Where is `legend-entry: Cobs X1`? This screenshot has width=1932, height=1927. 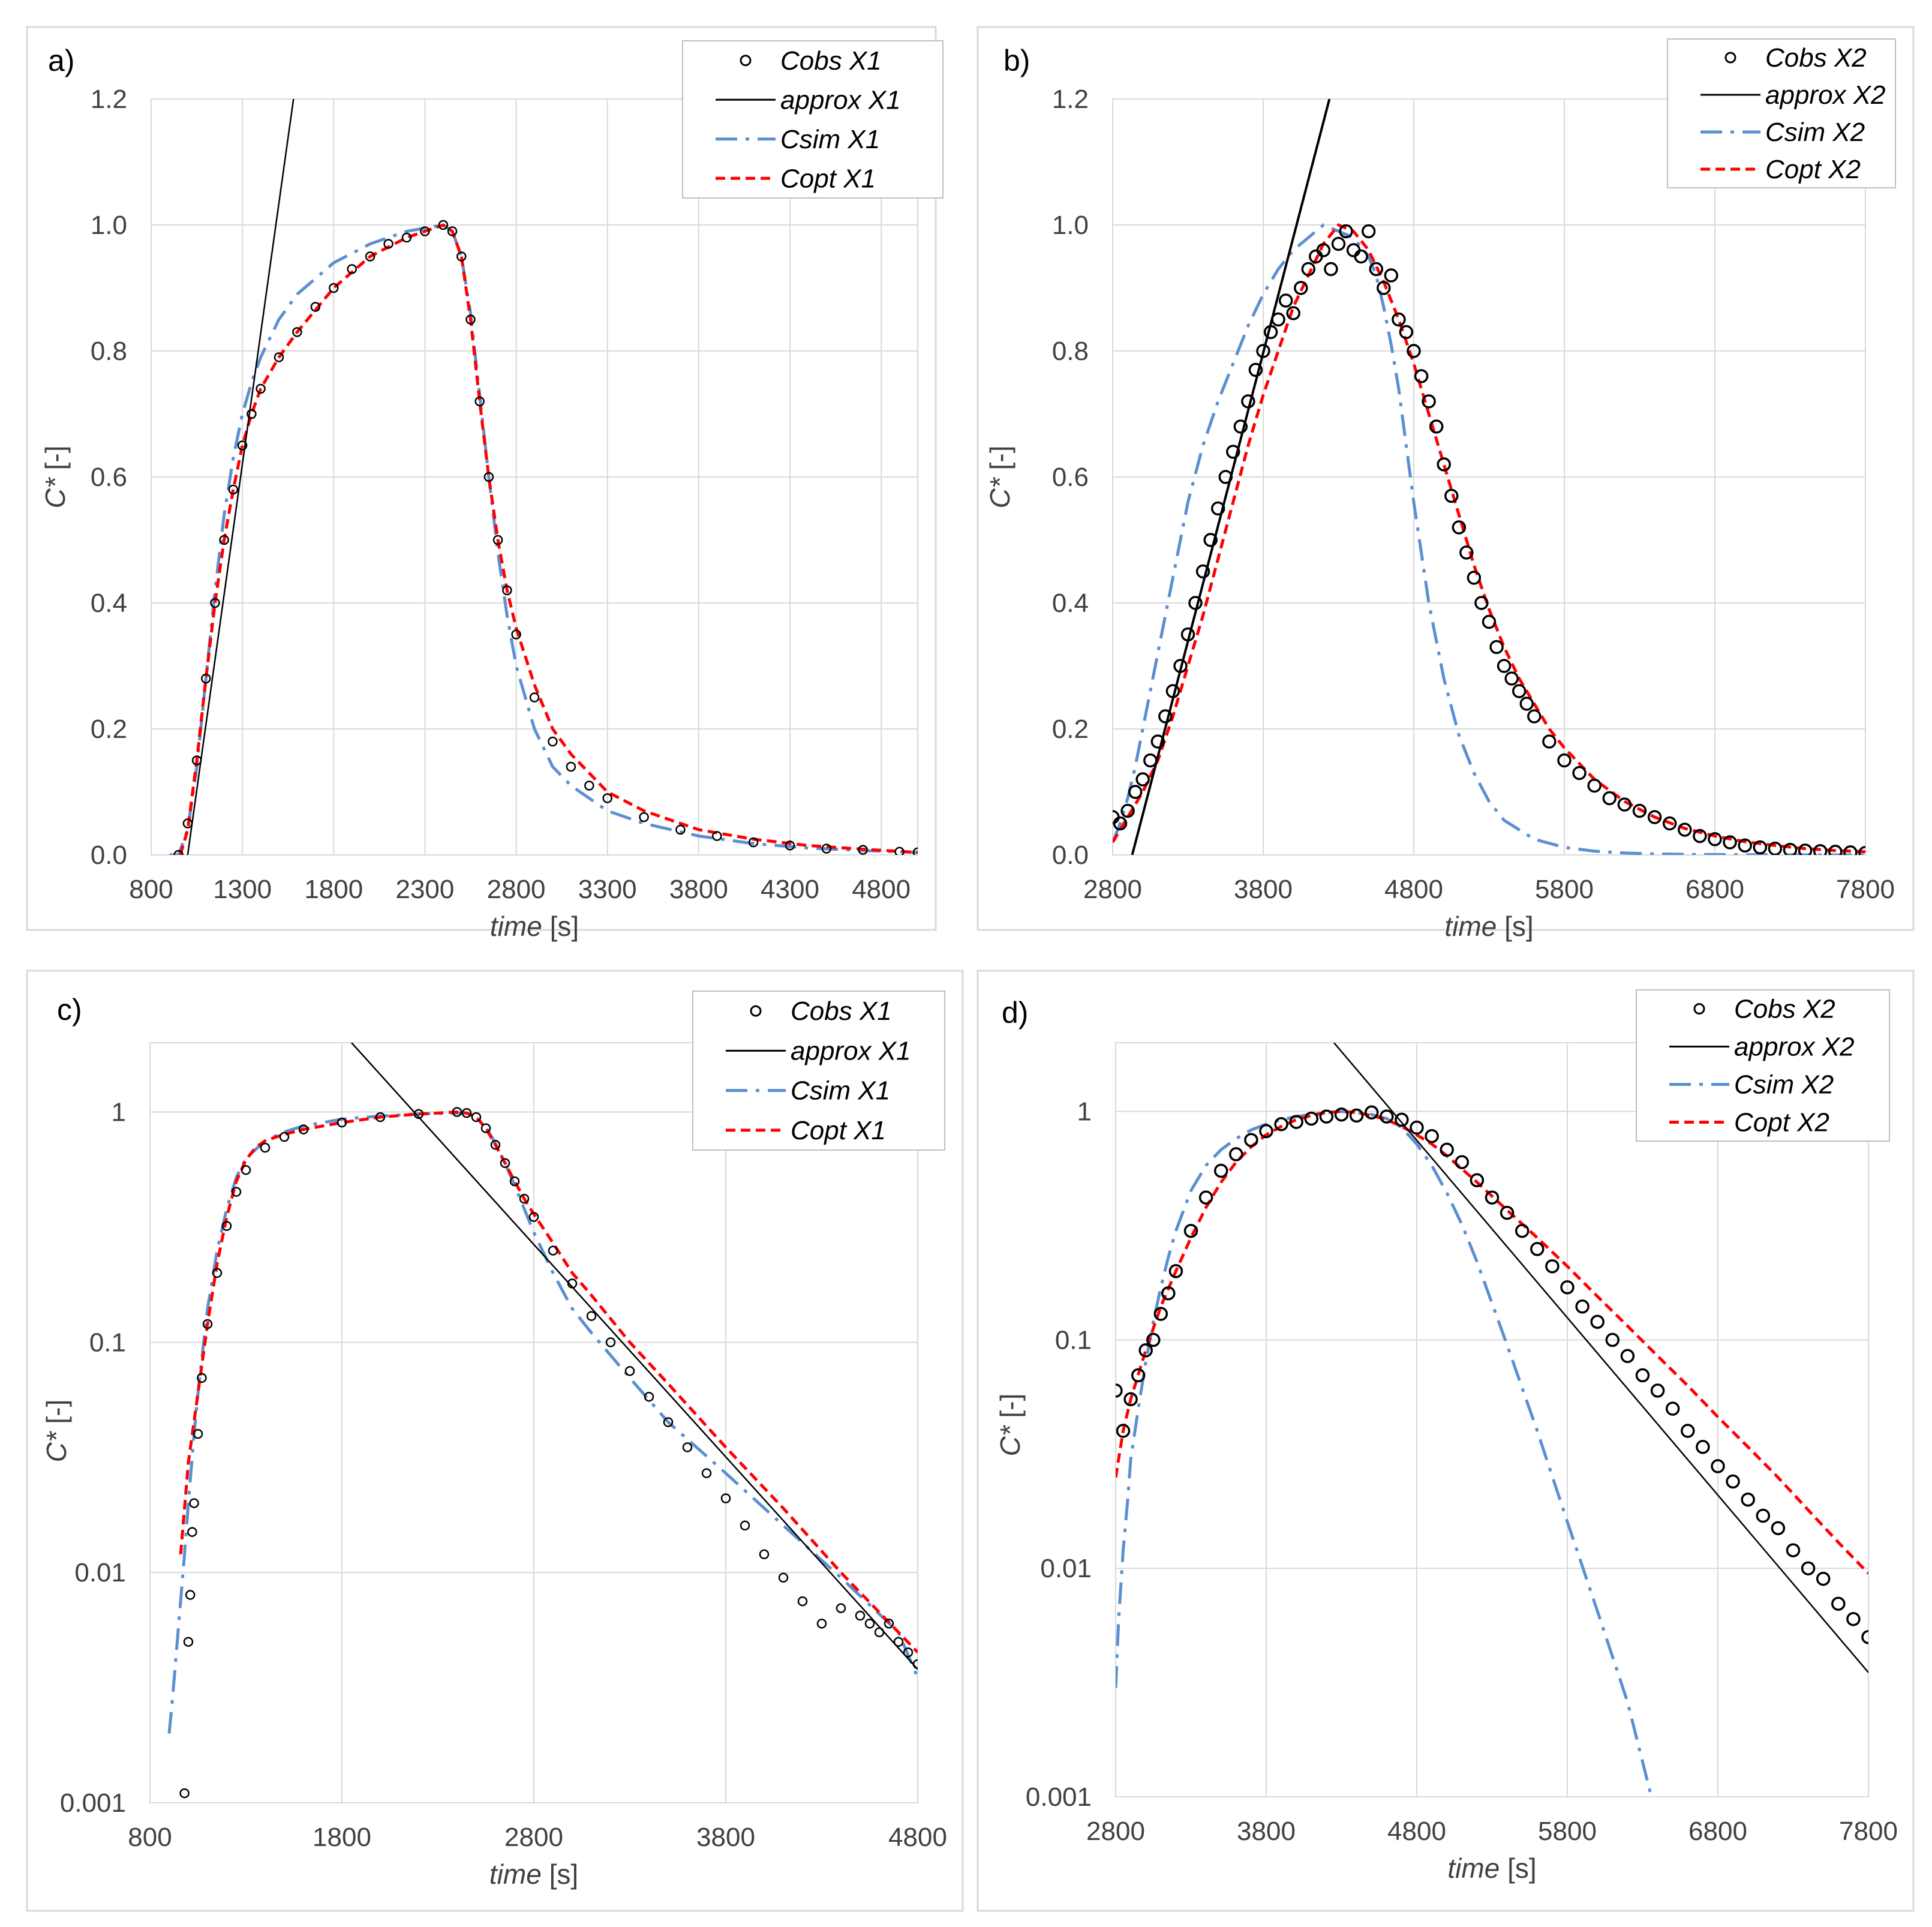 legend-entry: Cobs X1 is located at coordinates (831, 61).